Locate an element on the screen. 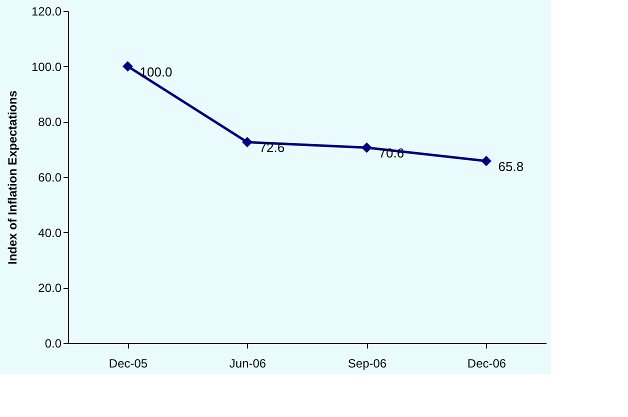  y-tick-label: 40.0 is located at coordinates (50, 233).